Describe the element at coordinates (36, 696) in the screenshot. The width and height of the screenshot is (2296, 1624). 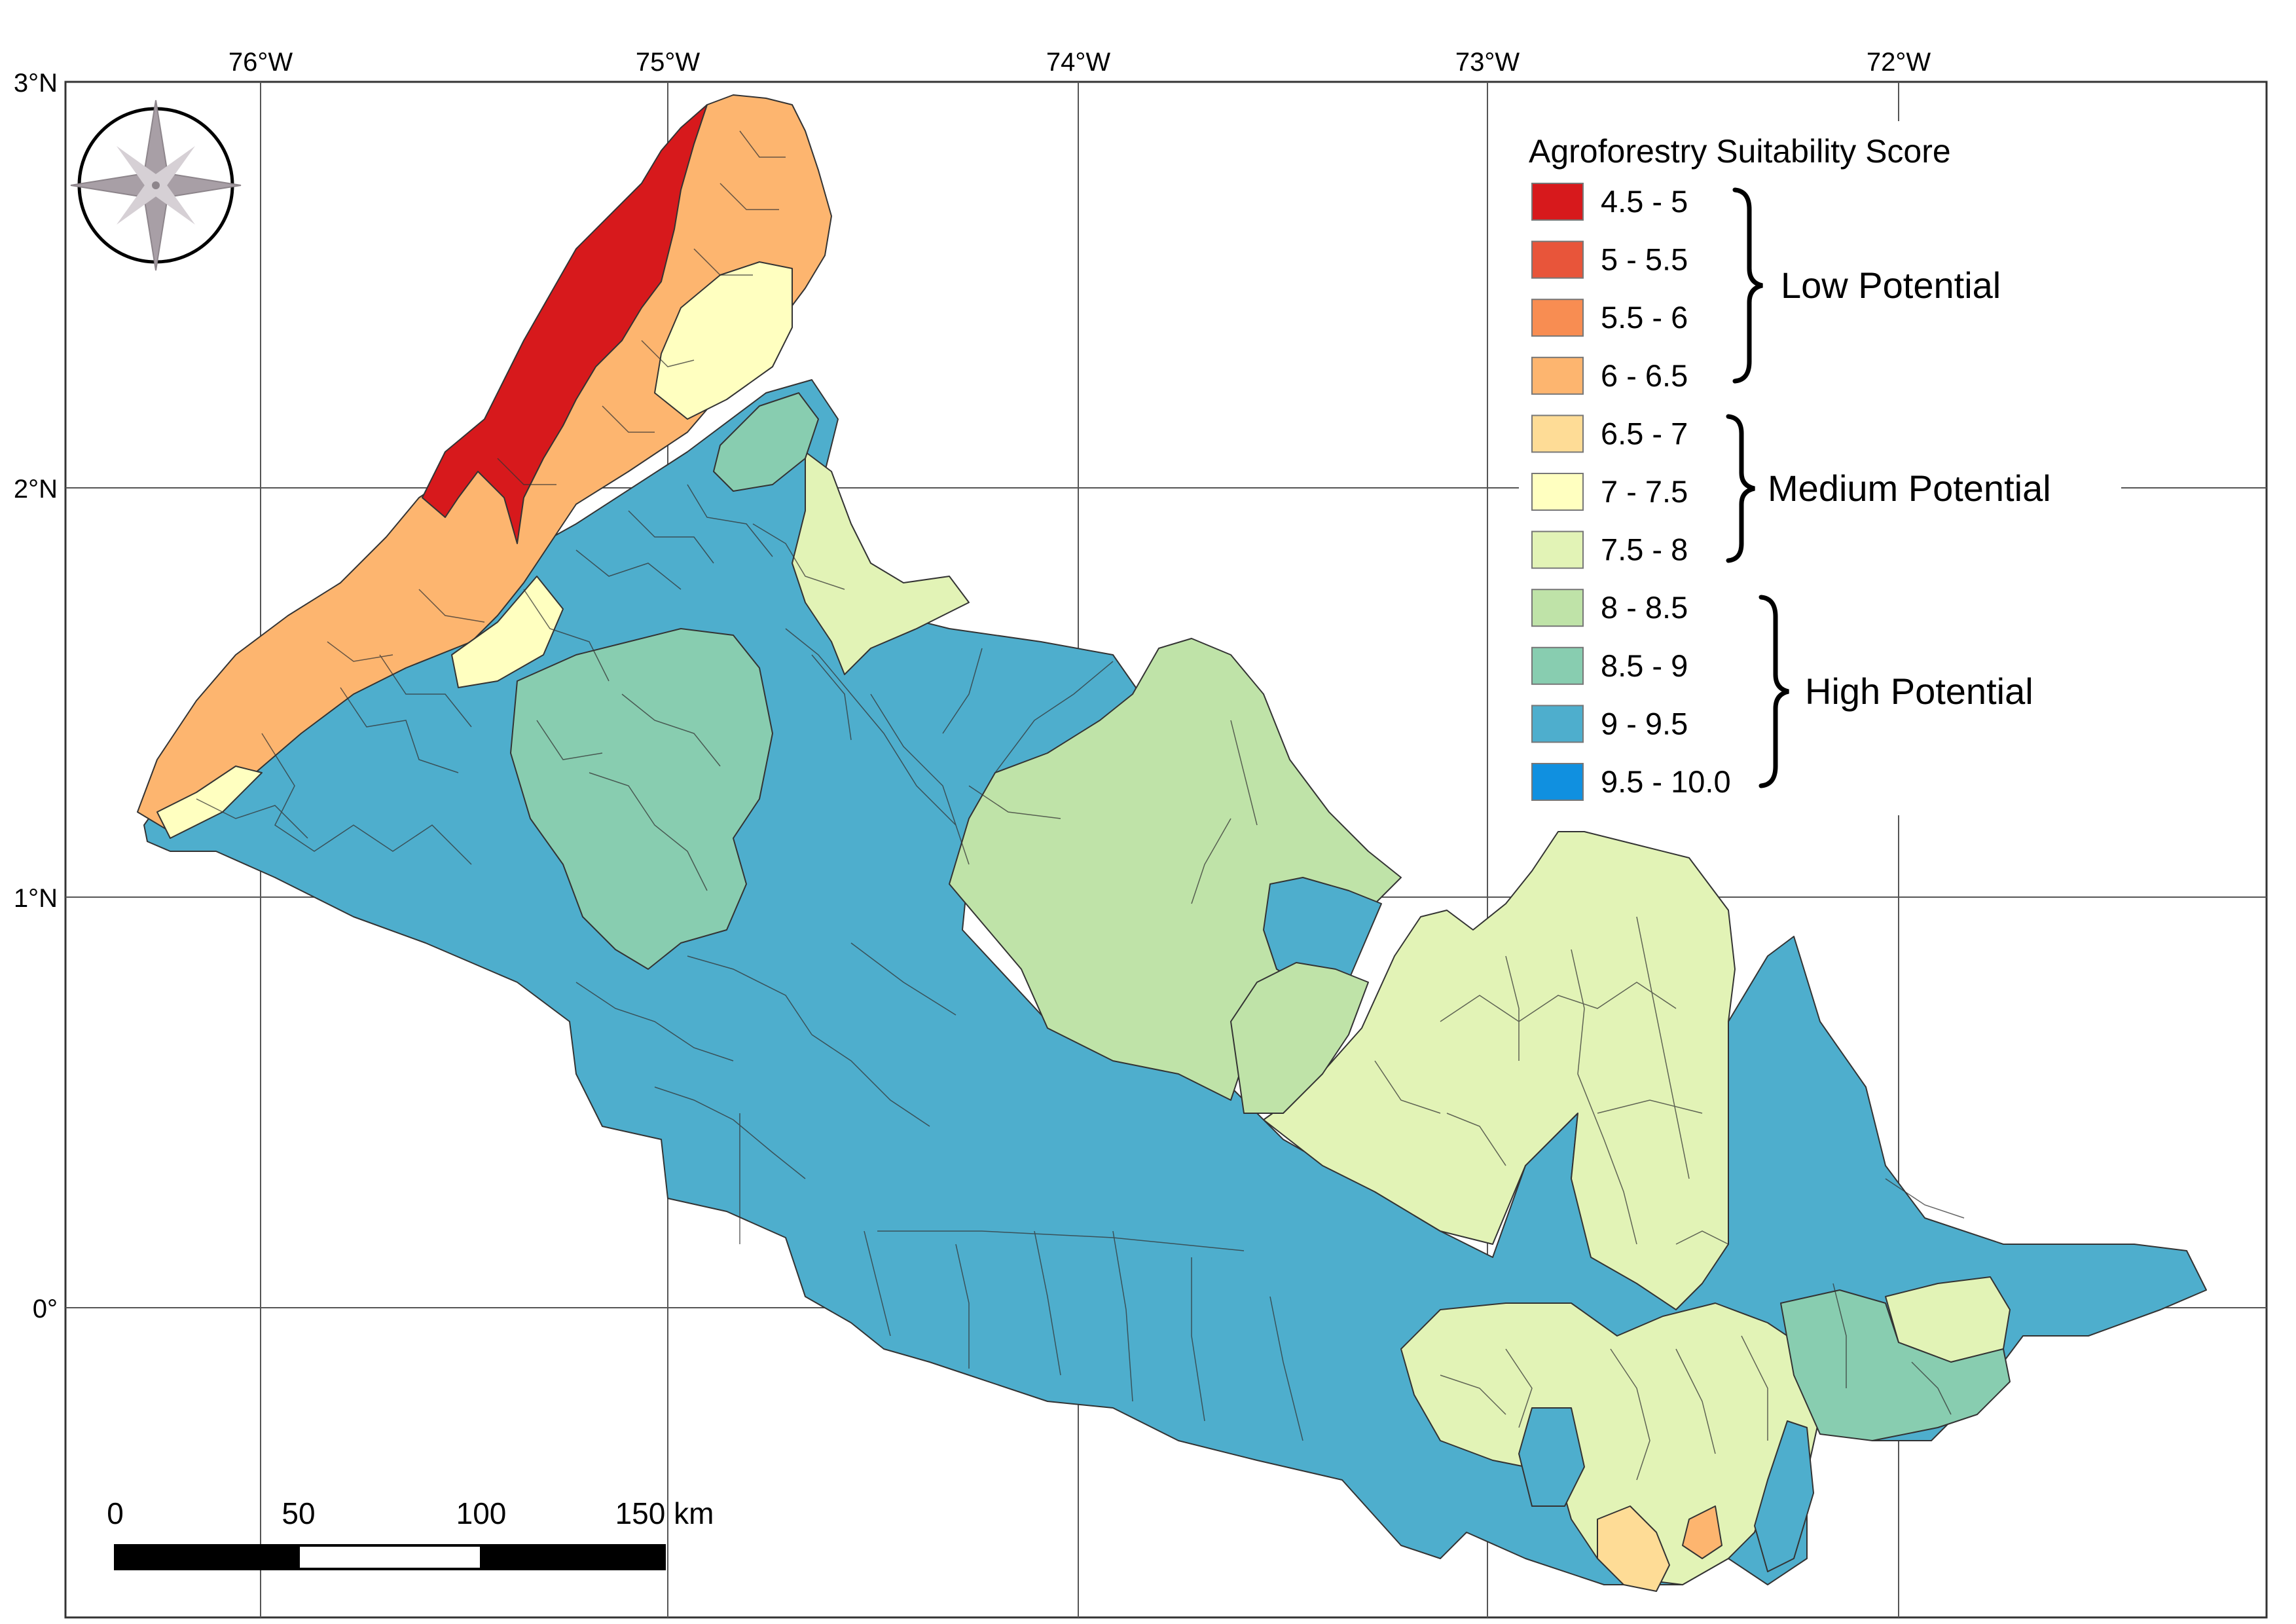
I see `left-tick-labels: 3°N 2°N 1°N 0°` at that location.